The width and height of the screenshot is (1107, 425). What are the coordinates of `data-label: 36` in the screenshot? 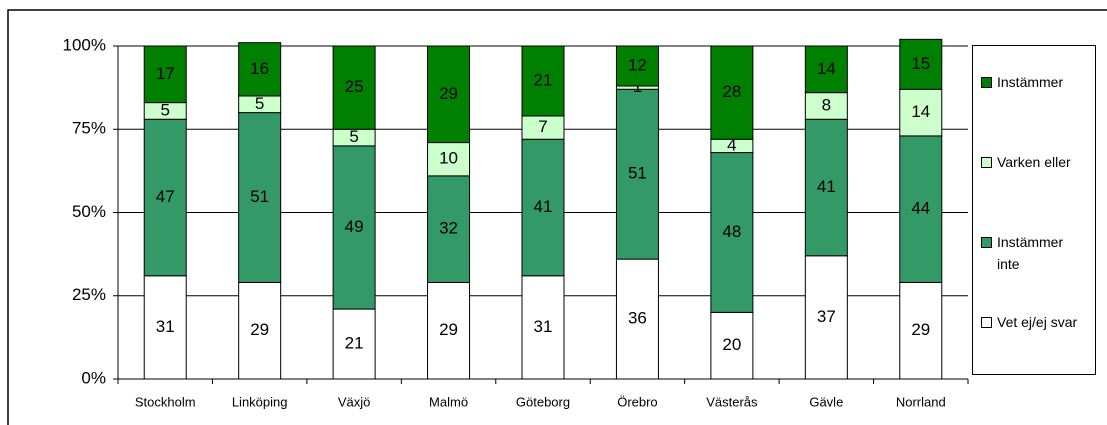 It's located at (637, 318).